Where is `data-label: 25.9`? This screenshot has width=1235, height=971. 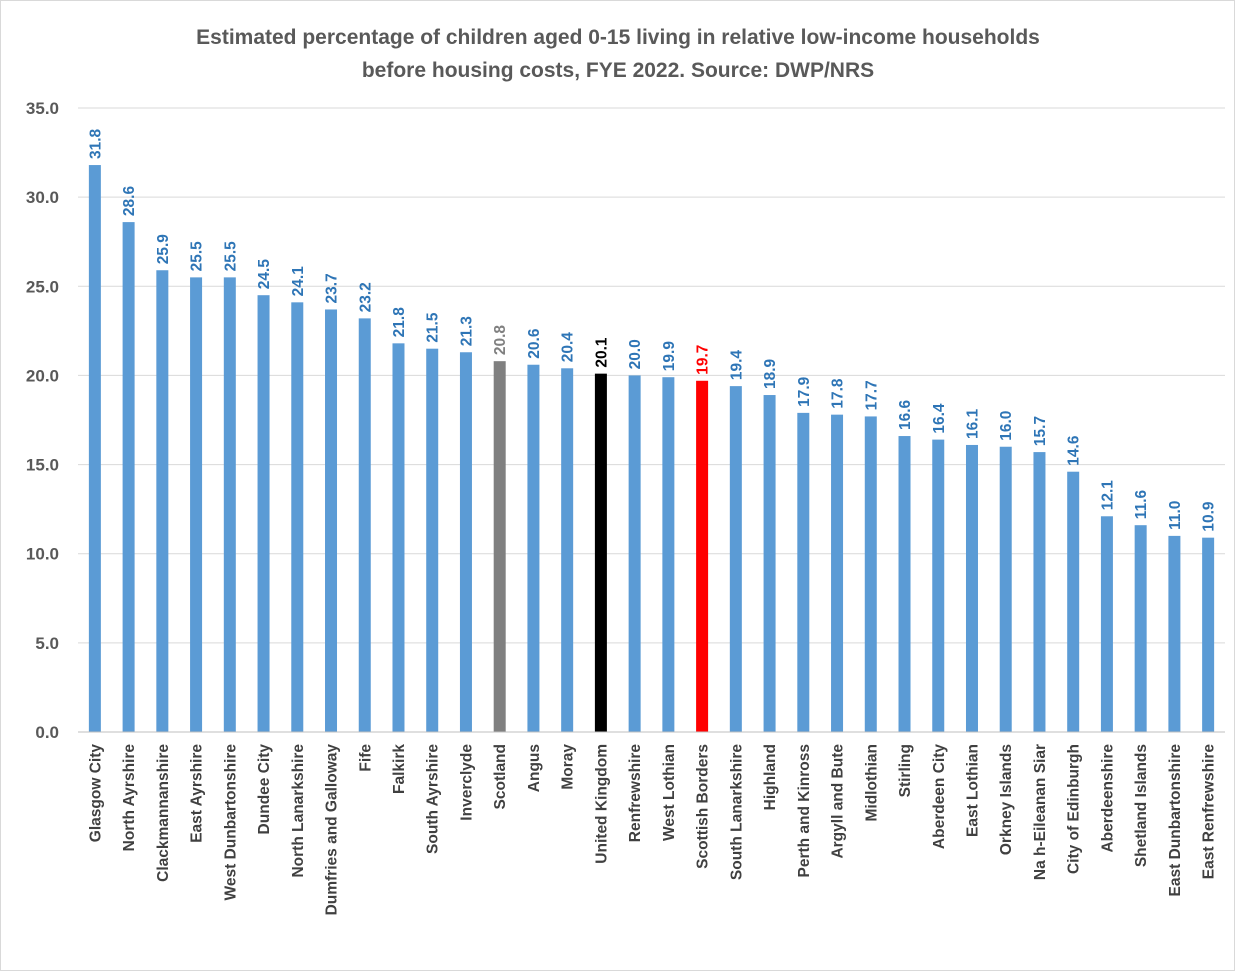 data-label: 25.9 is located at coordinates (163, 249).